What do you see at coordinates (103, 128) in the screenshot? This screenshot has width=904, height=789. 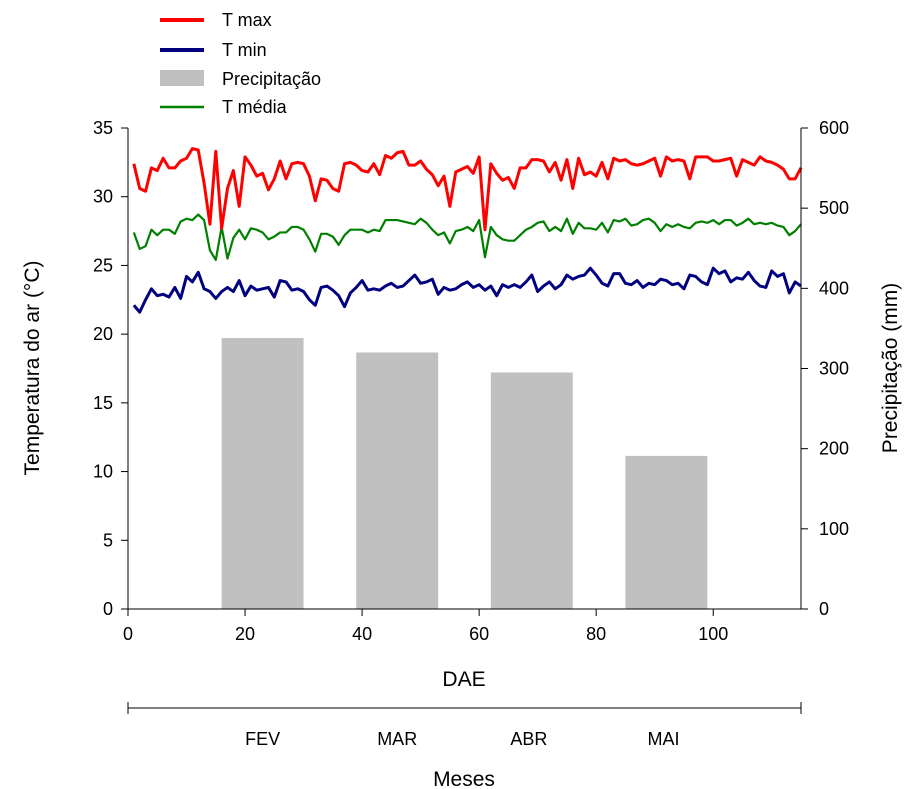 I see `y-left-tick-label: 35` at bounding box center [103, 128].